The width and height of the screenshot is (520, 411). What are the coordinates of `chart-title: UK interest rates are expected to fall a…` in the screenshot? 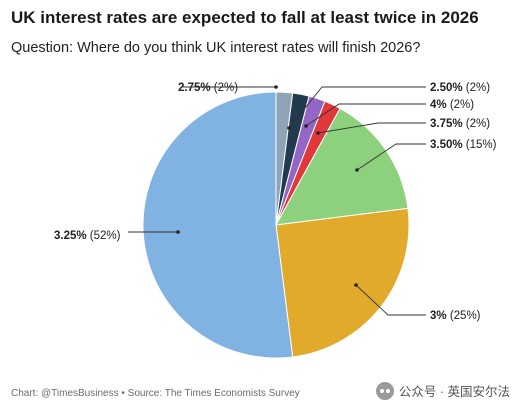 It's located at (245, 17).